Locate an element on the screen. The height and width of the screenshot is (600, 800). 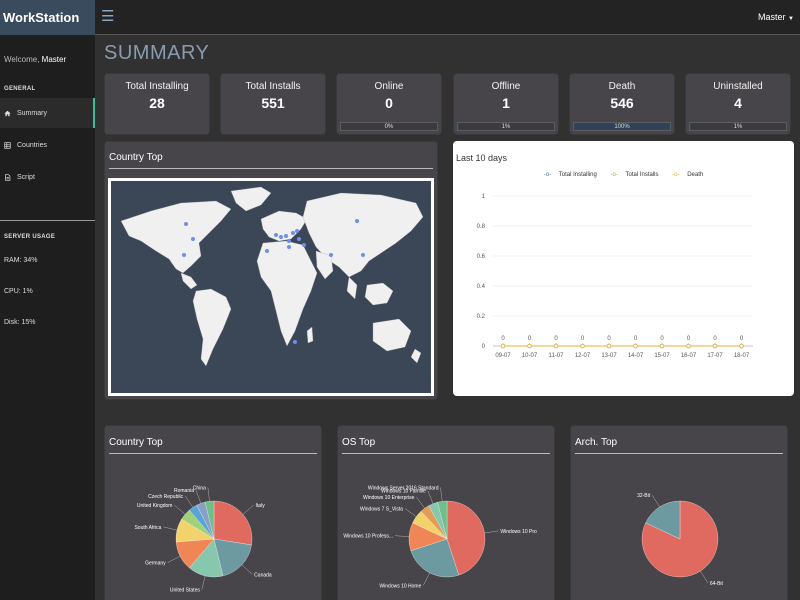
user-menu: Master ▼ is located at coordinates (776, 17).